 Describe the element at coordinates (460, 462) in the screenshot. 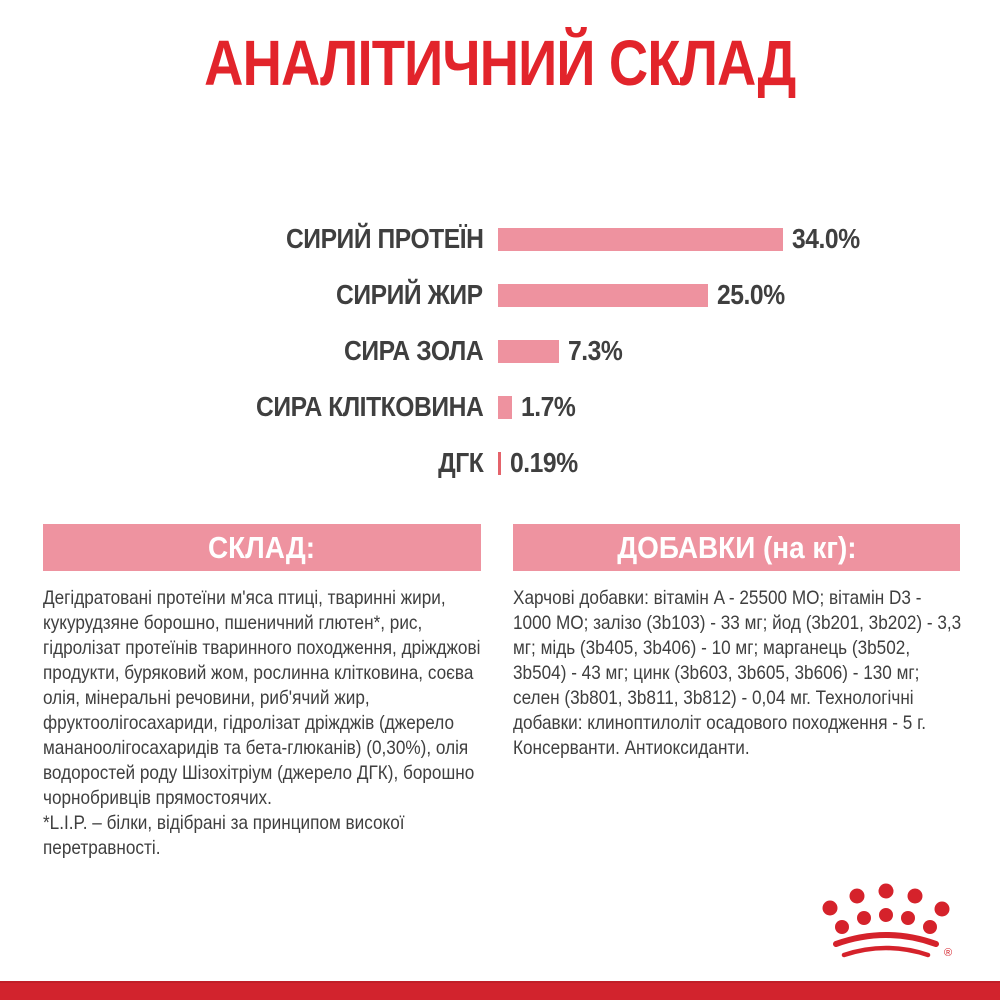

I see `chart-category-label: ДГК` at that location.